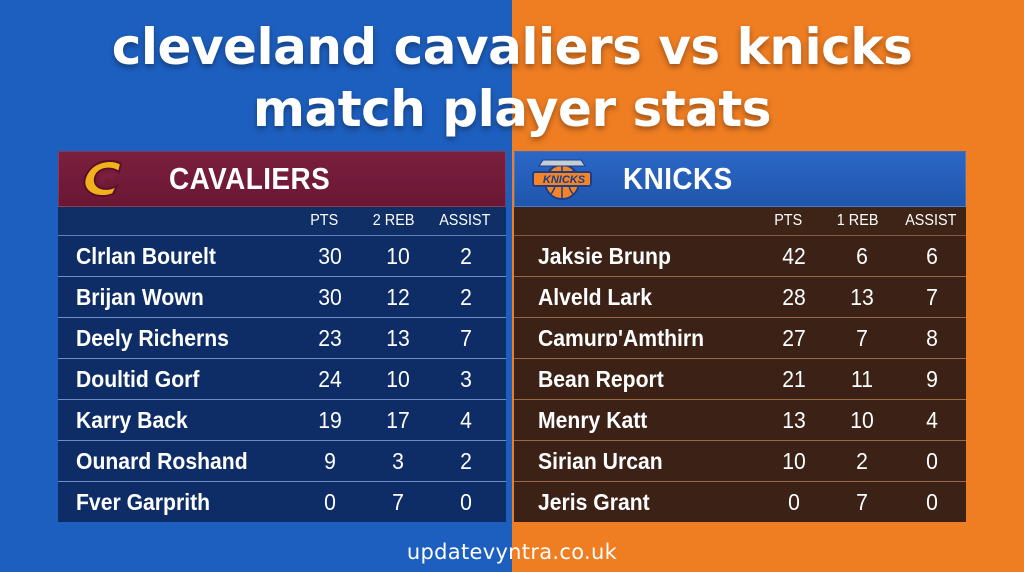  I want to click on cavaliers-column-headers: PTS 2 REB ASSIST, so click(282, 221).